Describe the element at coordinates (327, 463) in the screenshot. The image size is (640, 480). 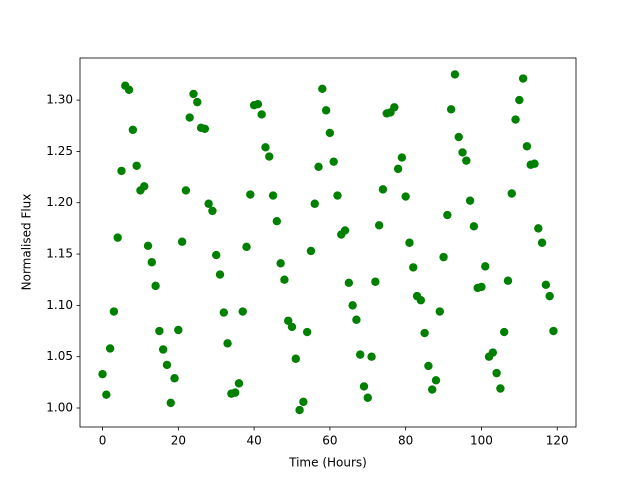
I see `x-axis-label: Time (Hours)` at that location.